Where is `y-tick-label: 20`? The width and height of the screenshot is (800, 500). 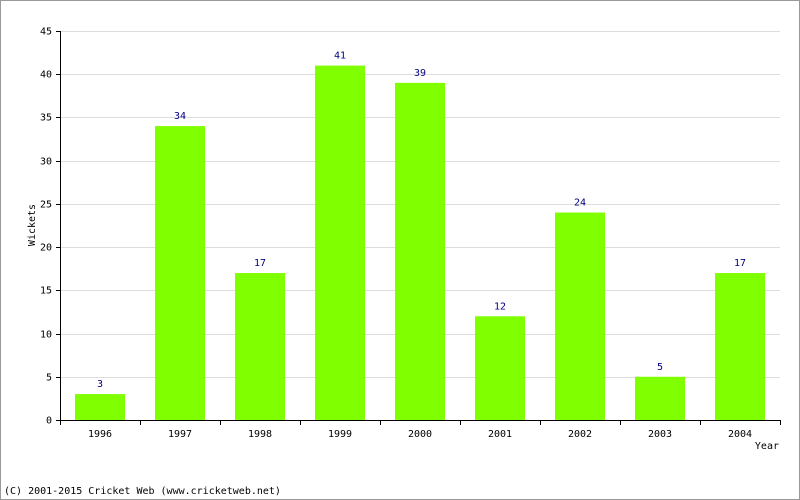 y-tick-label: 20 is located at coordinates (46, 248).